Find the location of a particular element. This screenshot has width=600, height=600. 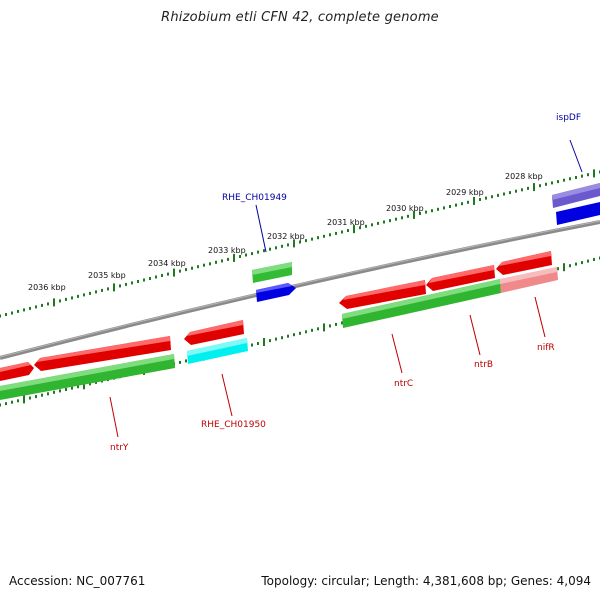

gene-label-ntrY: ntrY is located at coordinates (119, 448).